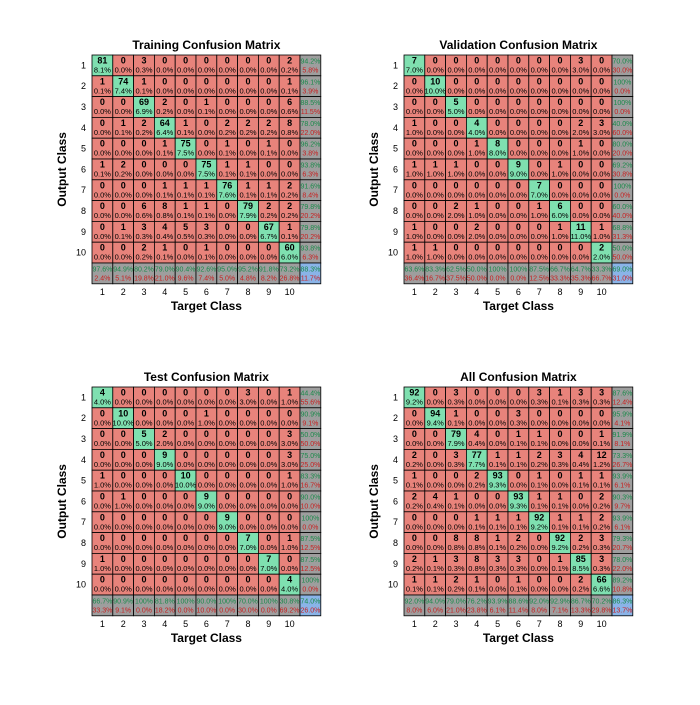 This screenshot has width=700, height=705. Describe the element at coordinates (123, 602) in the screenshot. I see `col-summary-correct-percent: 90.9%` at that location.